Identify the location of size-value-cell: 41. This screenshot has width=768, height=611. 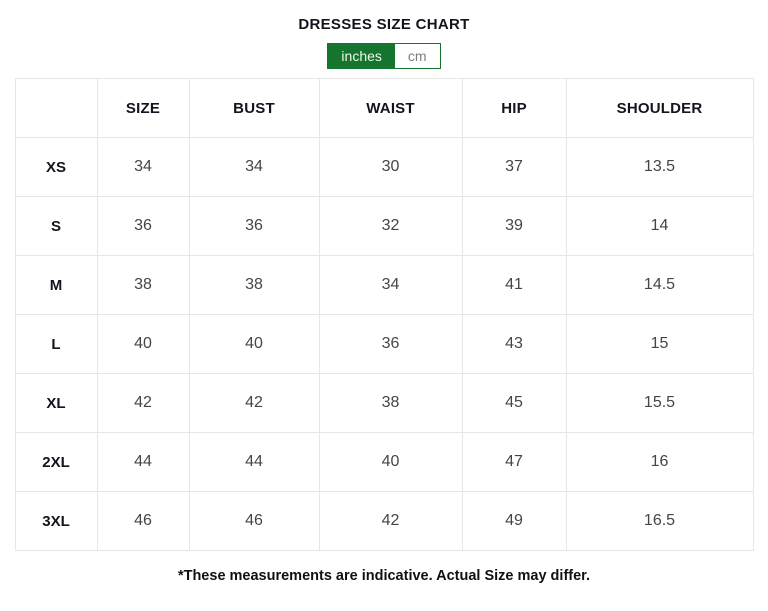
(514, 285).